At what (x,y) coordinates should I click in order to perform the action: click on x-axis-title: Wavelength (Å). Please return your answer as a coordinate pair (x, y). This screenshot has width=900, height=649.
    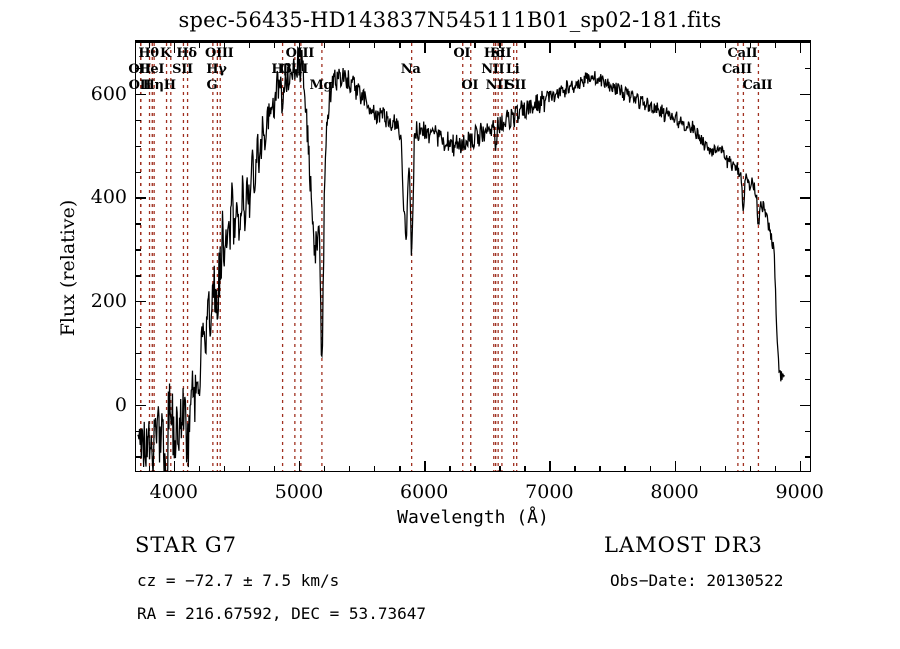
    Looking at the image, I should click on (473, 517).